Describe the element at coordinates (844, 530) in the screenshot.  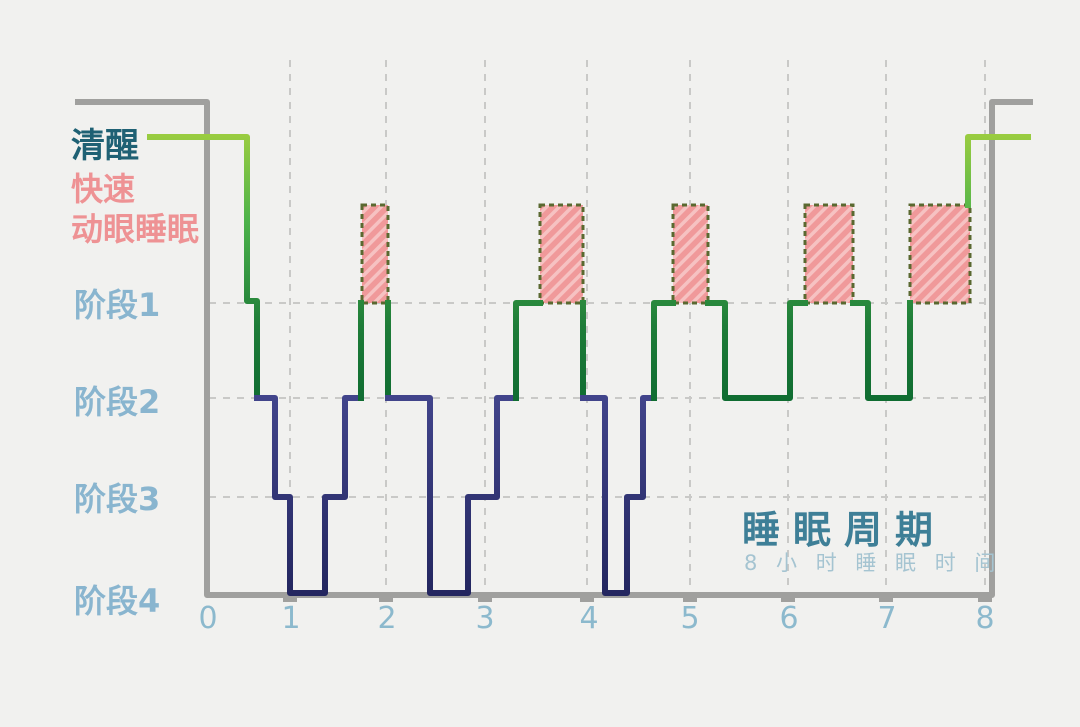
I see `chart-title: 睡眠周期` at that location.